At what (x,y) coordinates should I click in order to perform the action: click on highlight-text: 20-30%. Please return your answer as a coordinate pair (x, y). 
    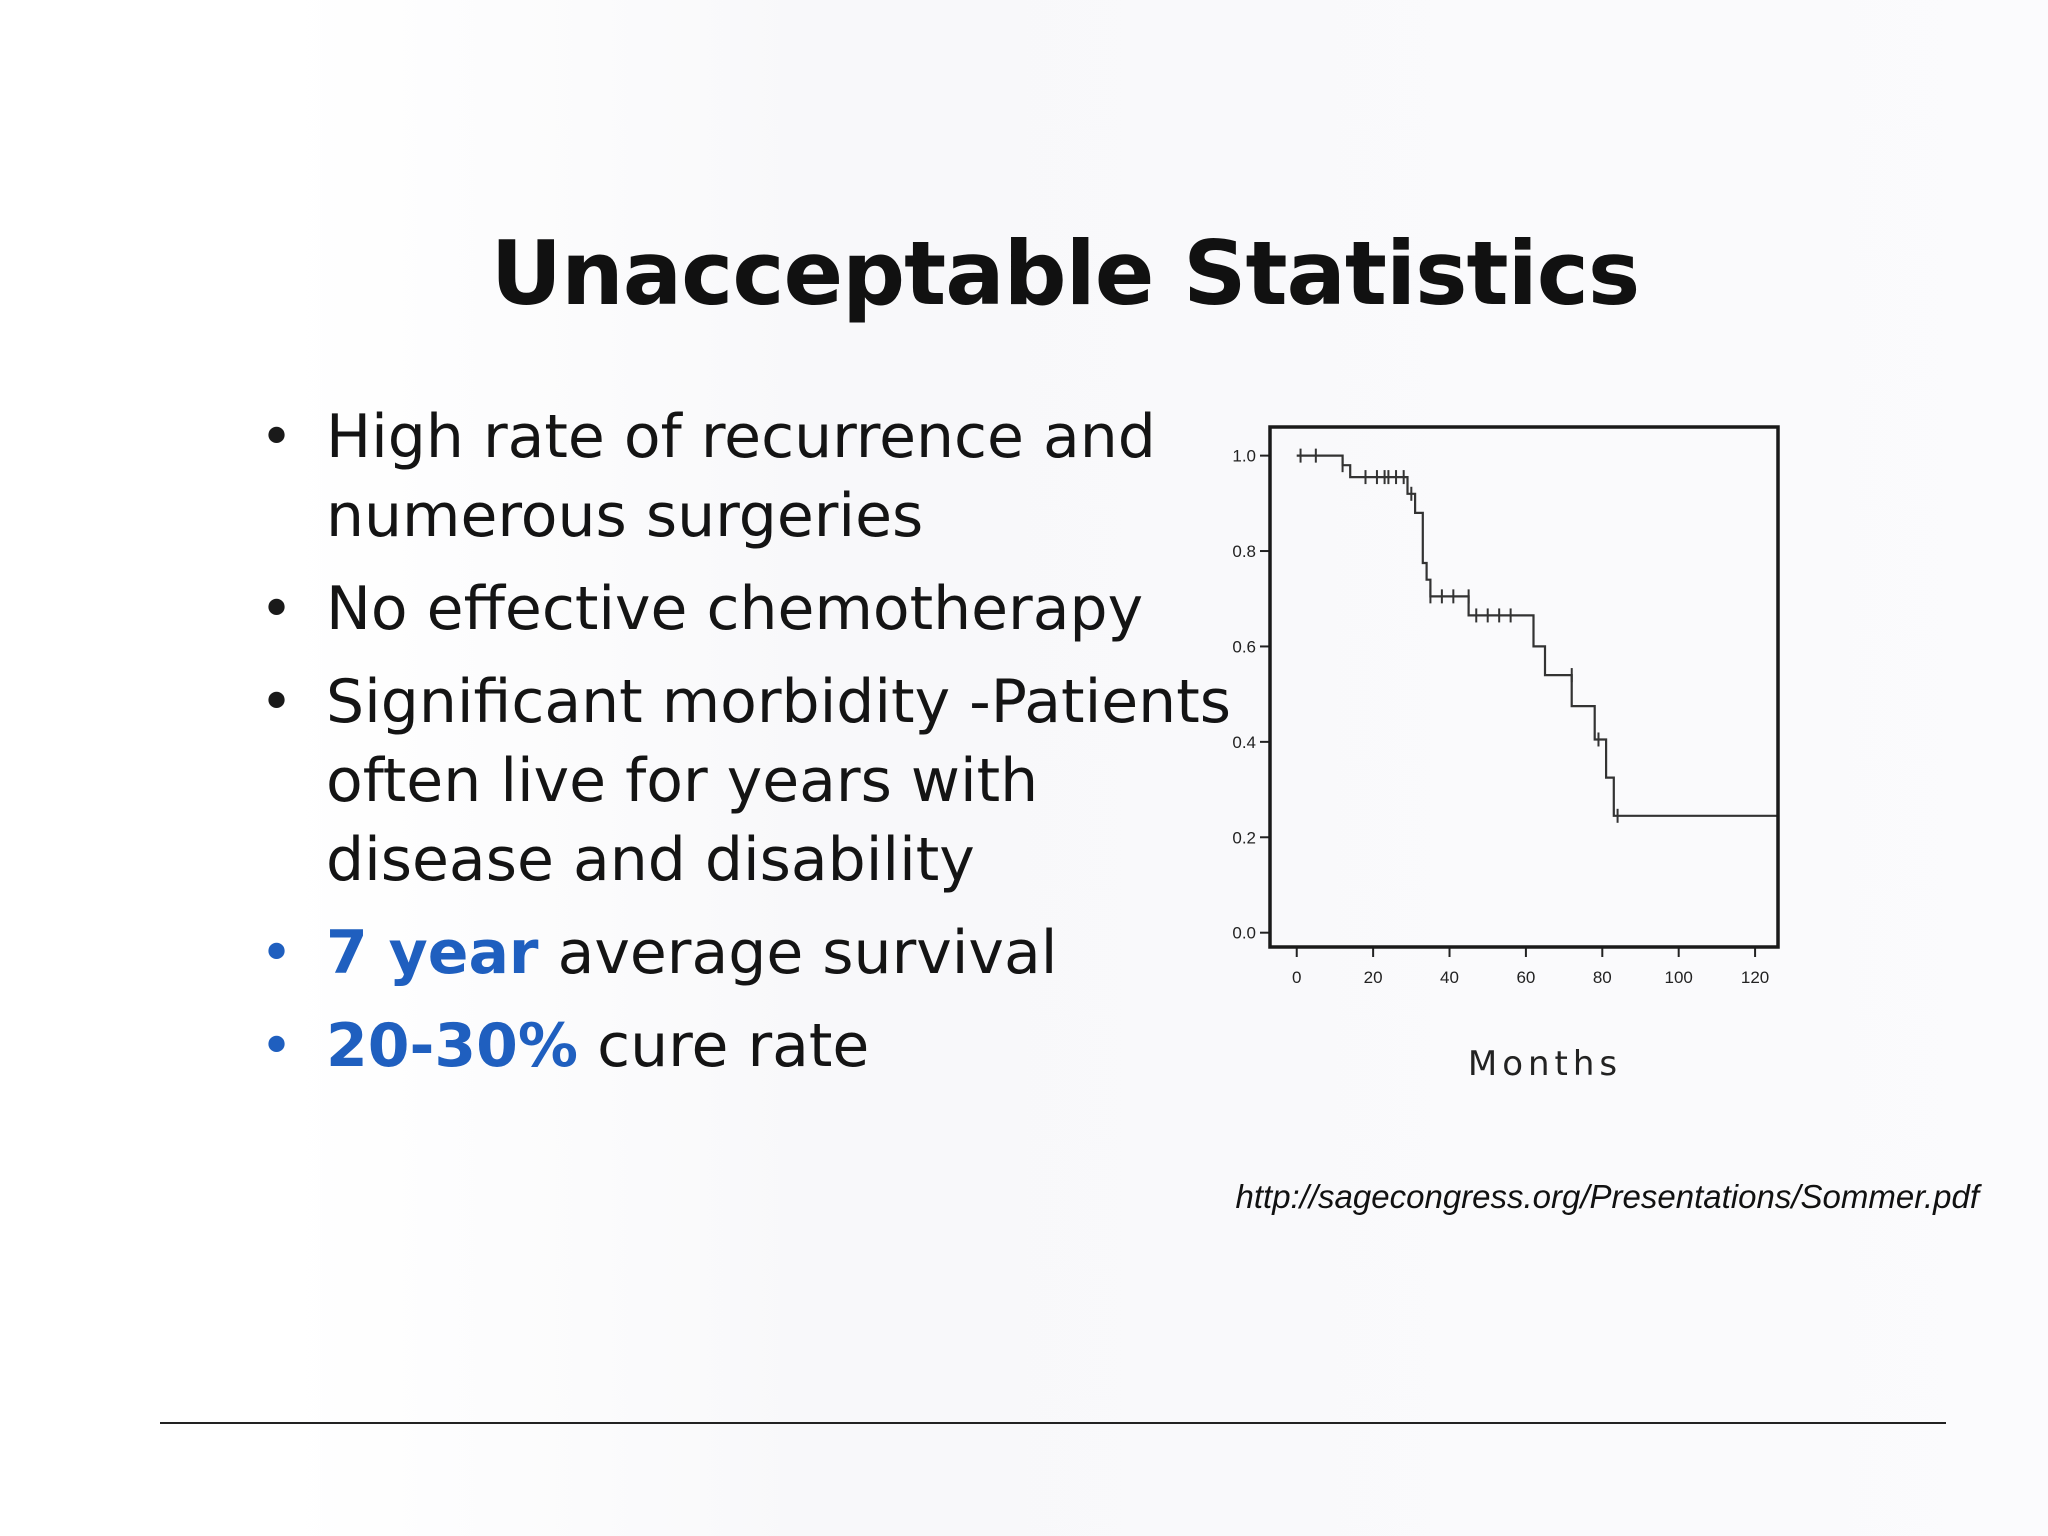
    Looking at the image, I should click on (452, 1046).